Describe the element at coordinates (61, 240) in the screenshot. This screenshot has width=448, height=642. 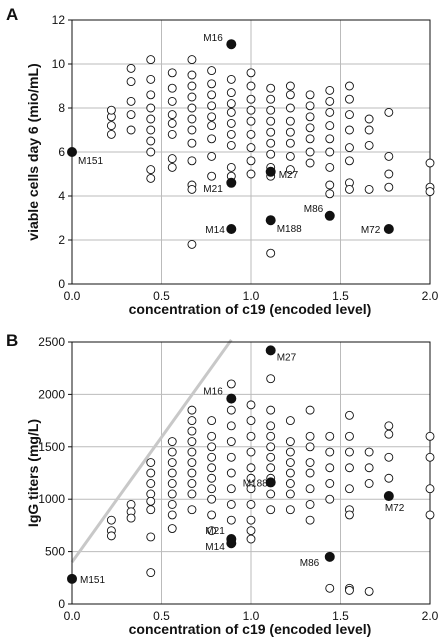
I see `y-tick-label: 2` at that location.